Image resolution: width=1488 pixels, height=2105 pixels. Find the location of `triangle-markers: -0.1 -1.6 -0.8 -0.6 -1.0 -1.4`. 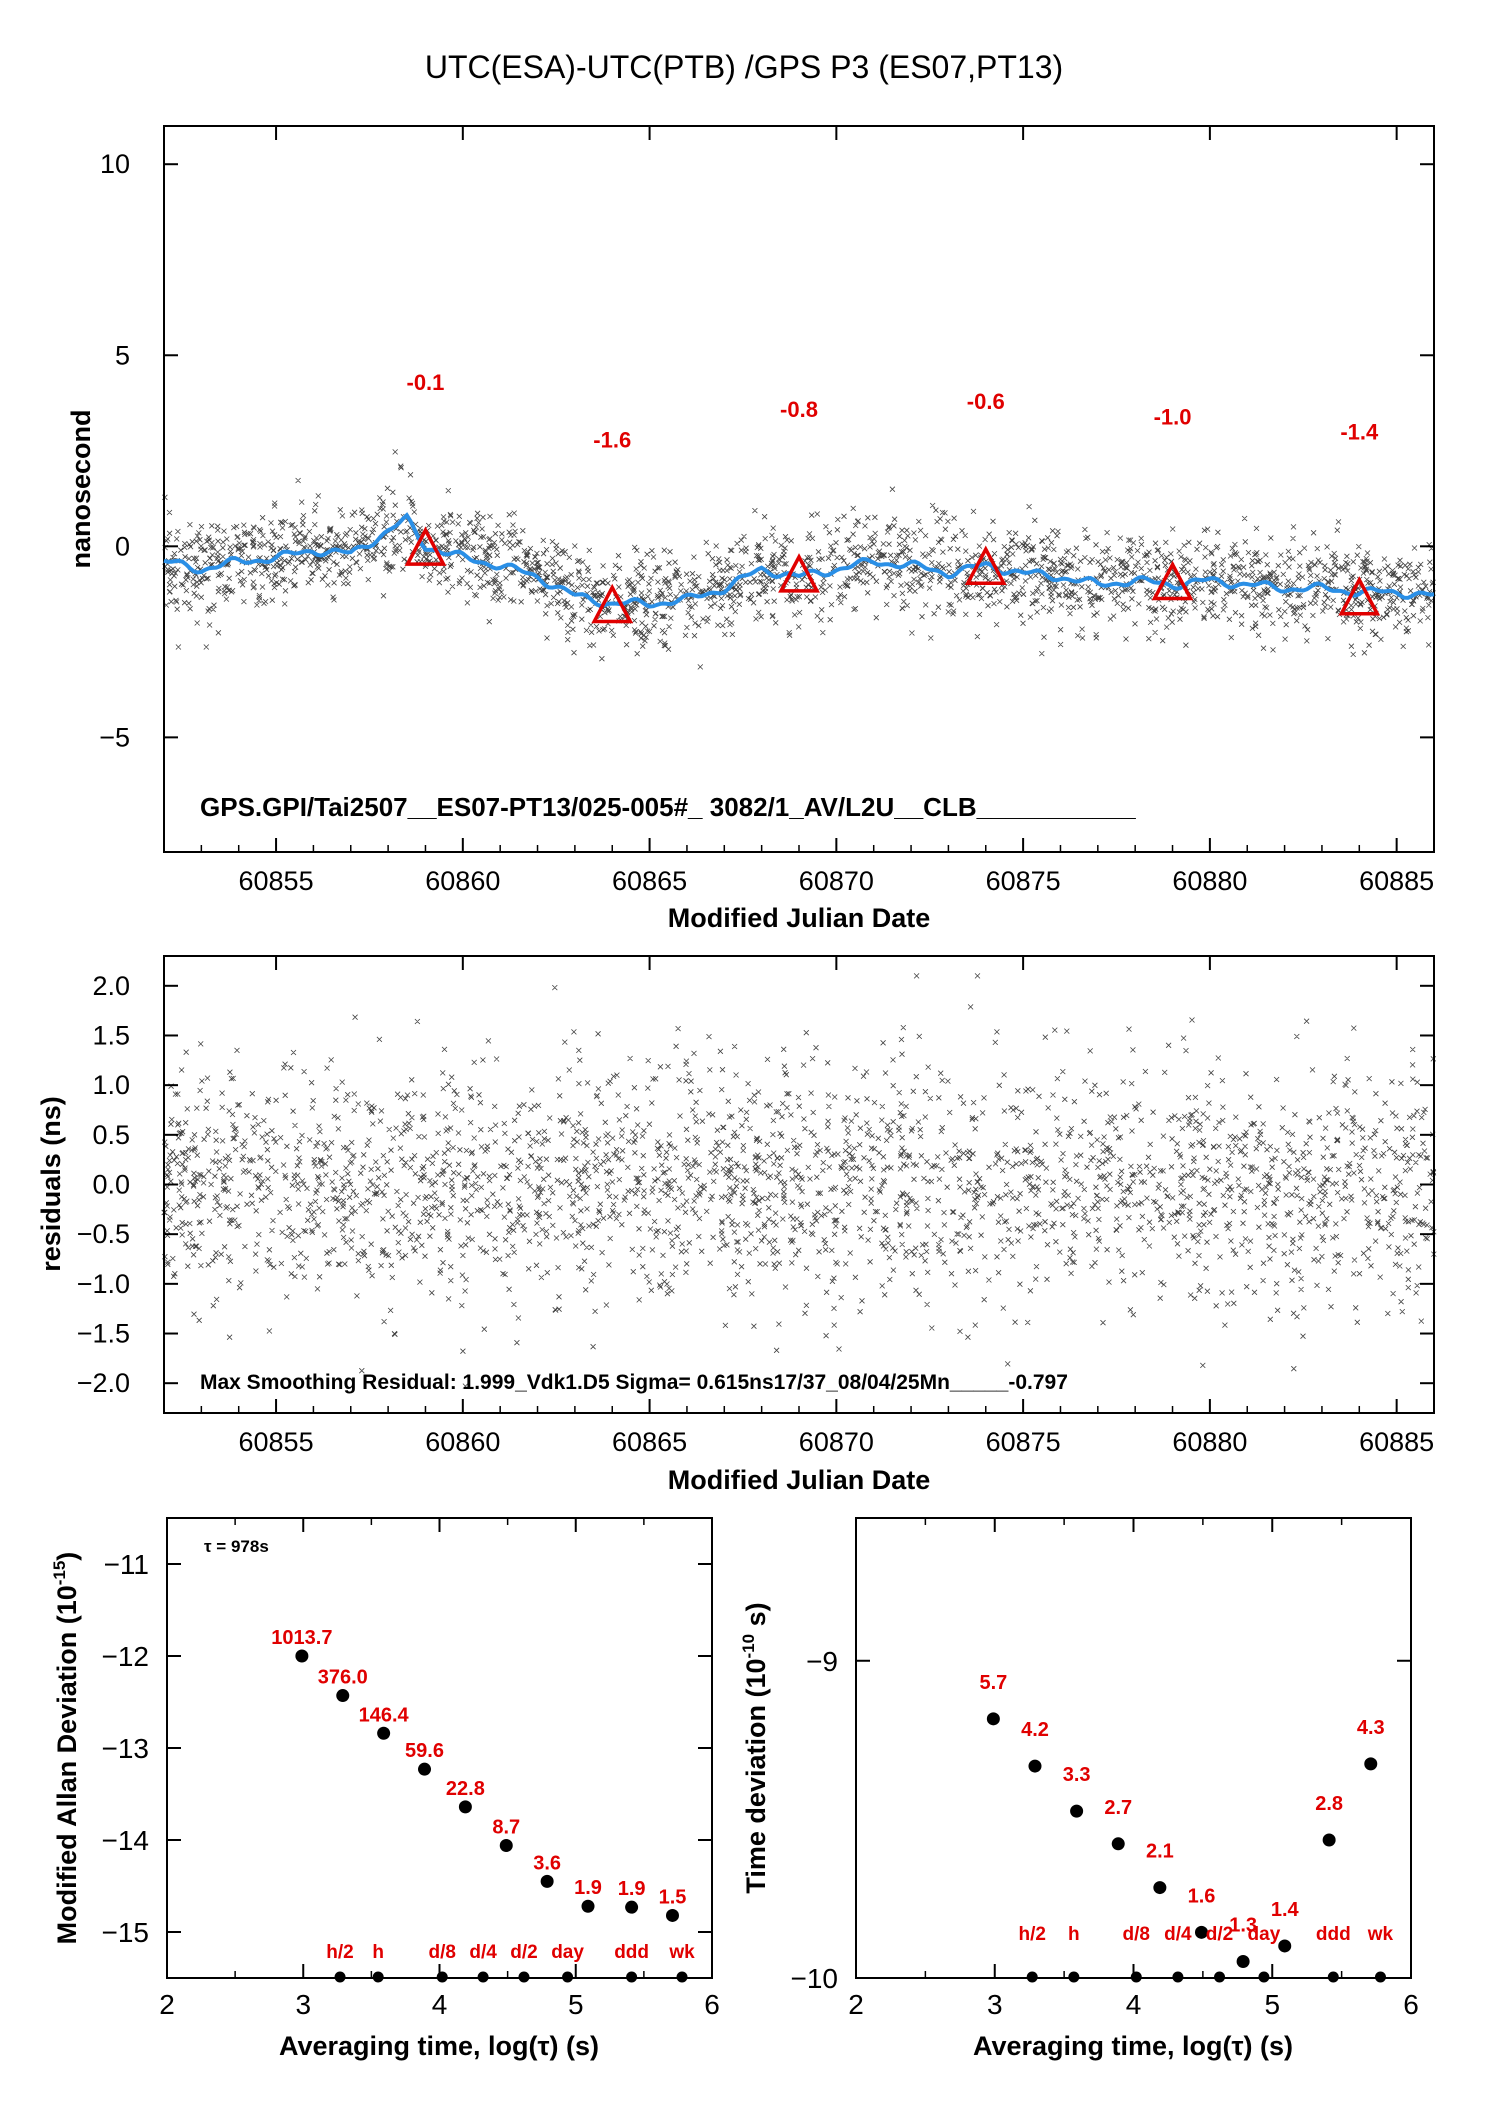

triangle-markers: -0.1 -1.6 -0.8 -0.6 -1.0 -1.4 is located at coordinates (892, 497).